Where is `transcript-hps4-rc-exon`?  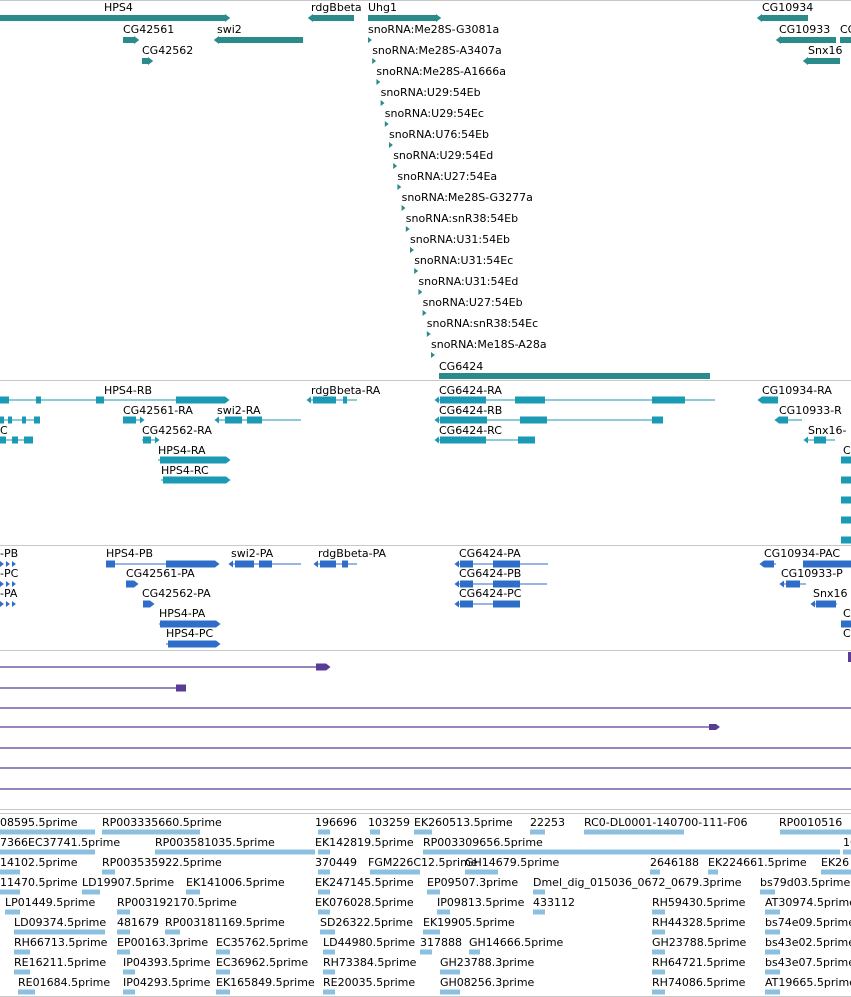 transcript-hps4-rc-exon is located at coordinates (194, 480).